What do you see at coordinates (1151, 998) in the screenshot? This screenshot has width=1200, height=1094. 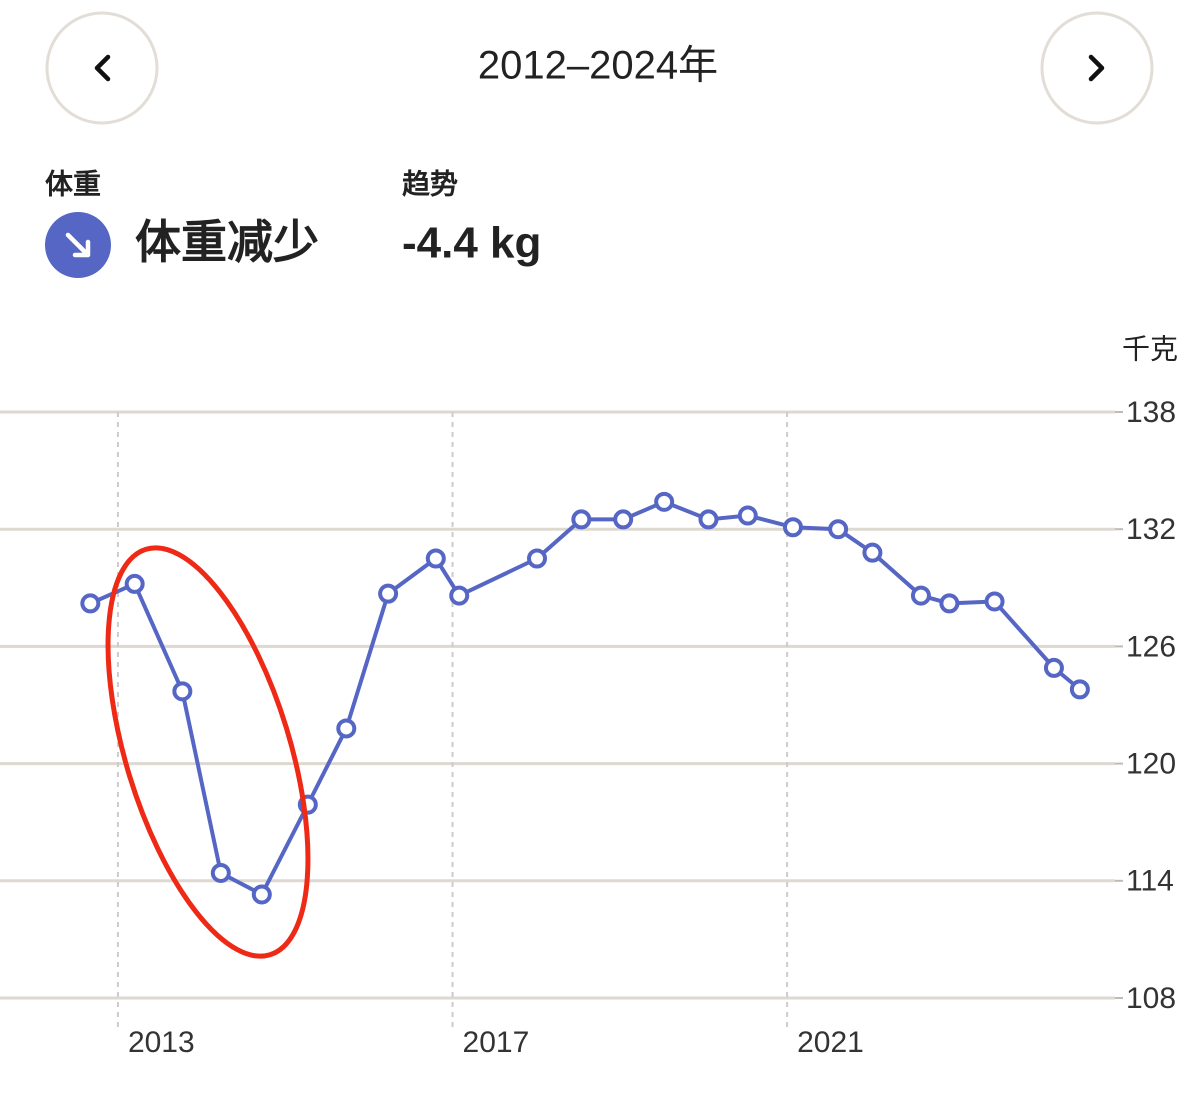 I see `y-tick-label: 108` at bounding box center [1151, 998].